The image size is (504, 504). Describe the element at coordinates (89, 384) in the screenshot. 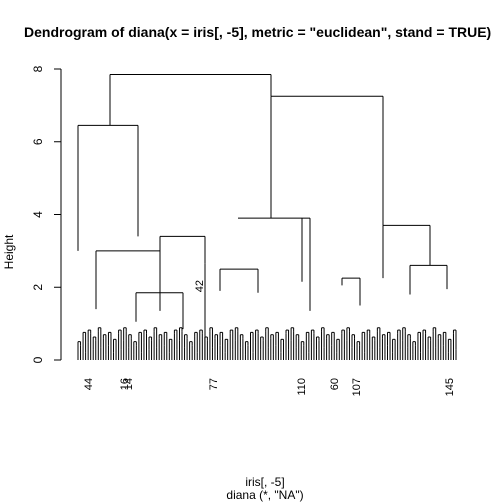

I see `leaf-label: 44` at that location.